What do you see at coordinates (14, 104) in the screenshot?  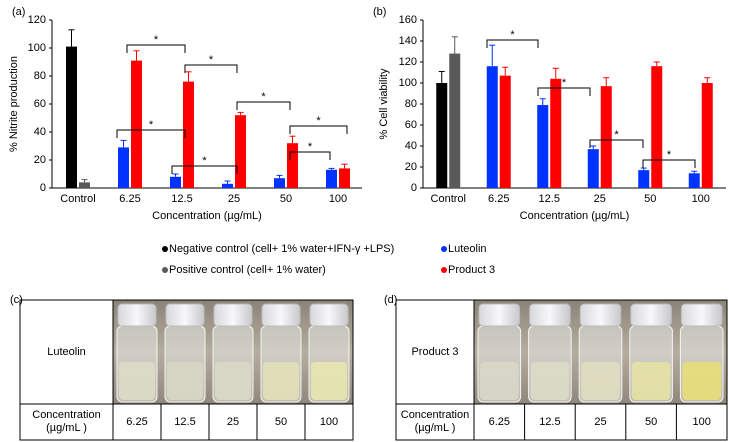 I see `y-axis-label: % Nitrite production` at bounding box center [14, 104].